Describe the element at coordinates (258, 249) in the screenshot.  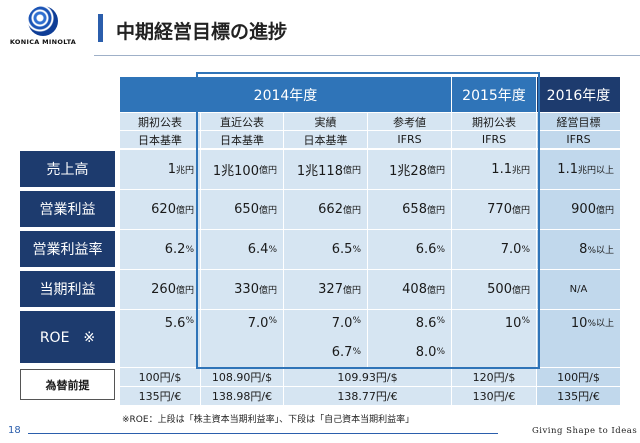
I see `value-number: 6.4` at that location.